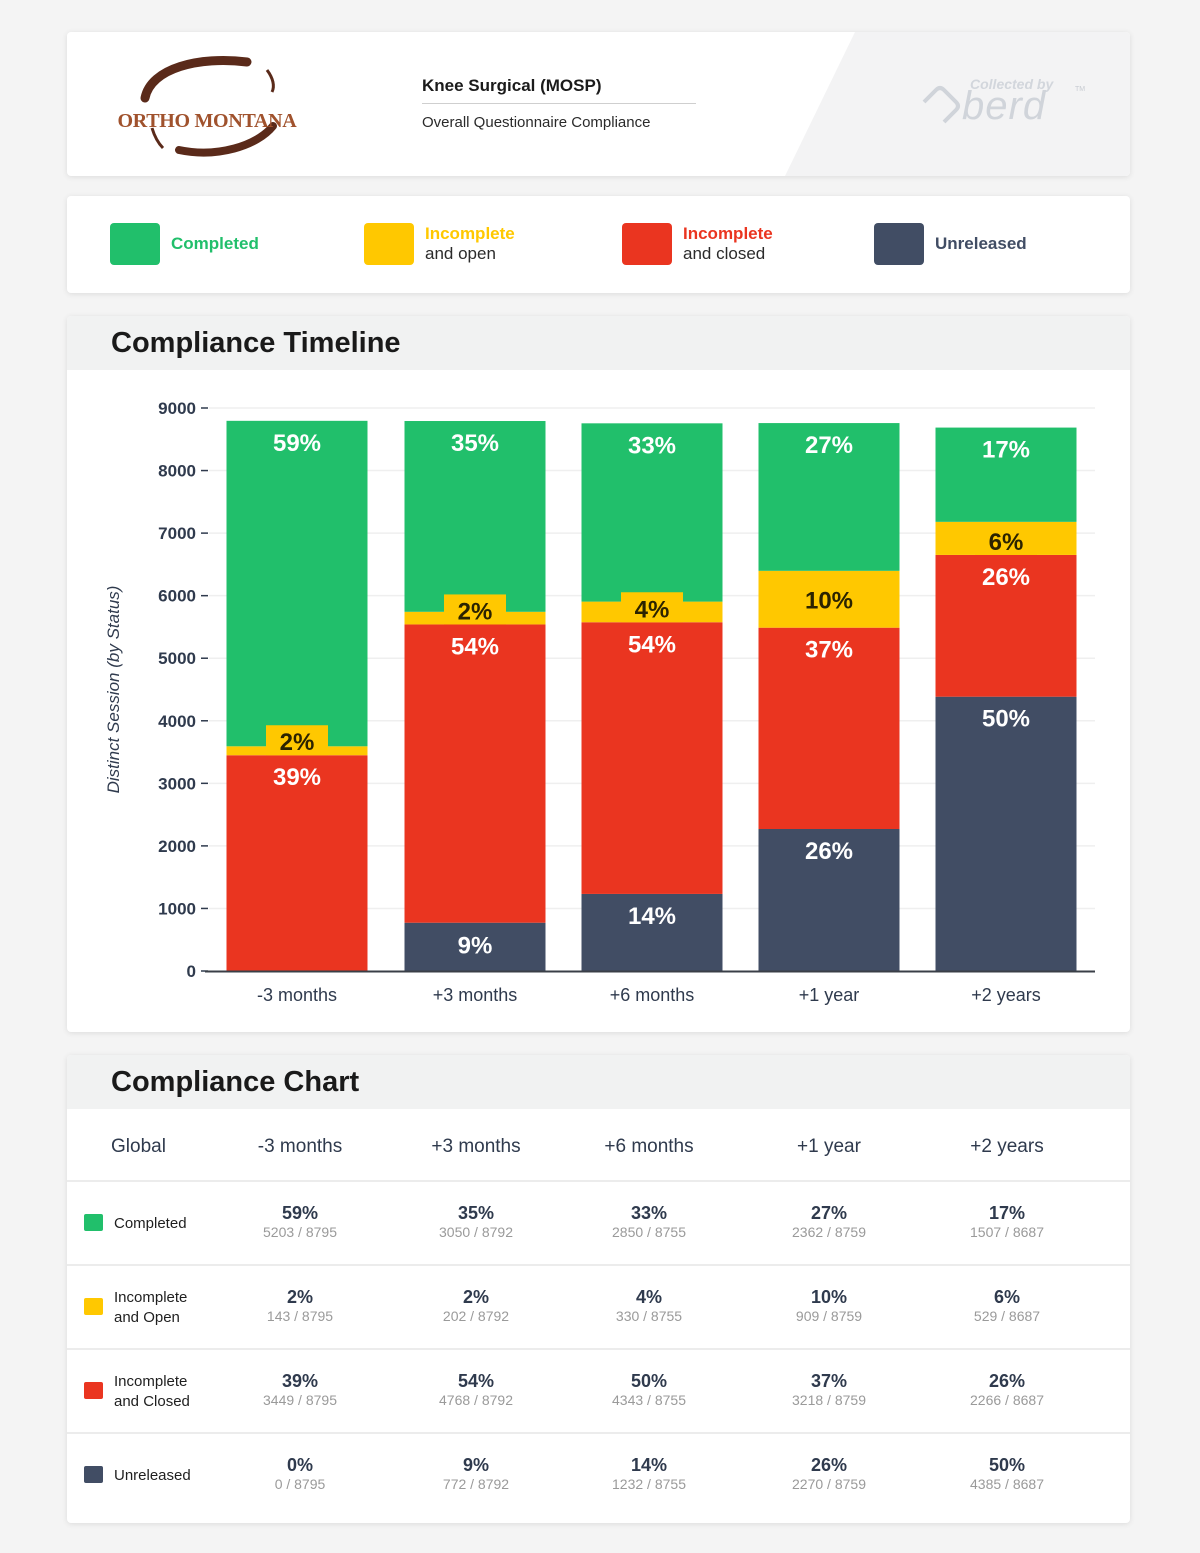 The image size is (1200, 1553). I want to click on cell-percent: 27%, so click(829, 1213).